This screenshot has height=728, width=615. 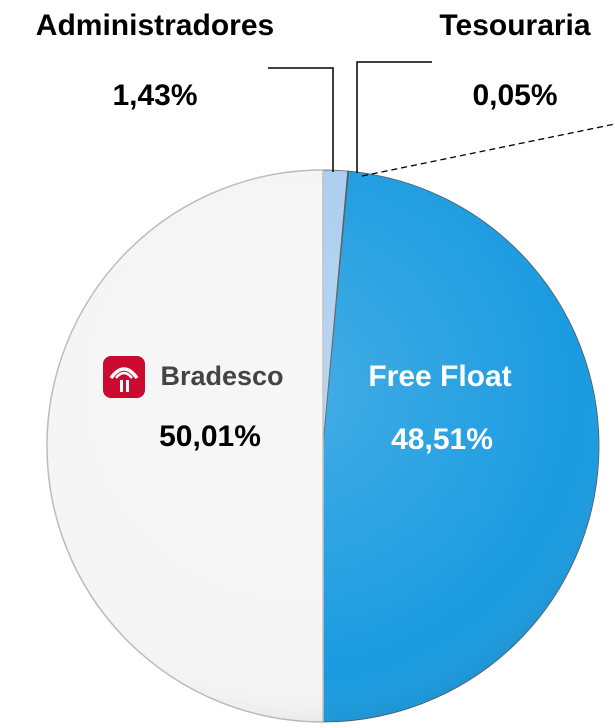 What do you see at coordinates (514, 25) in the screenshot?
I see `category-label: Tesouraria` at bounding box center [514, 25].